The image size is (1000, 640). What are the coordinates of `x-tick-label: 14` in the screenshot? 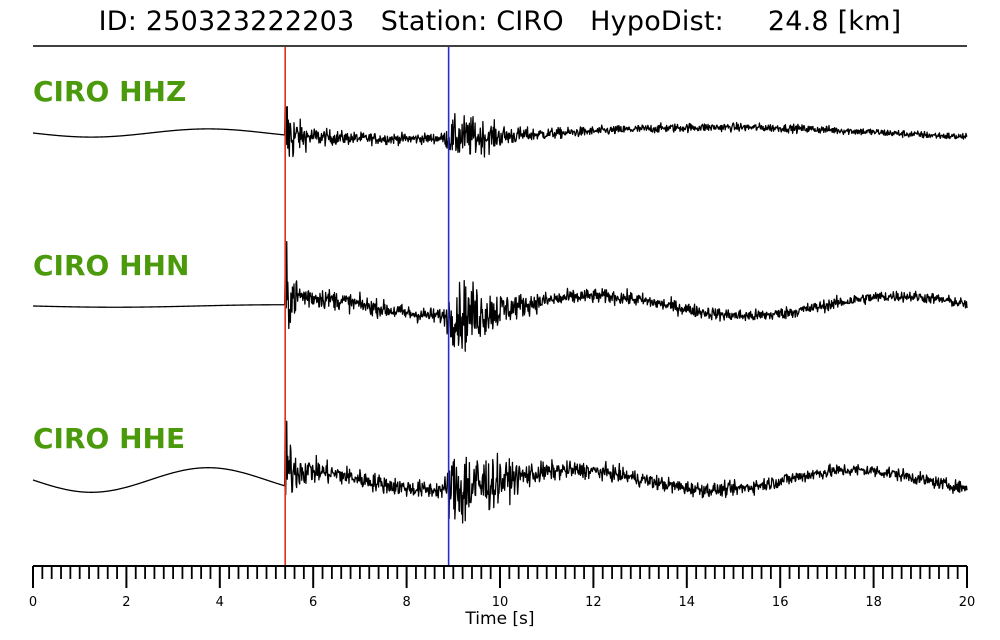 It's located at (687, 602).